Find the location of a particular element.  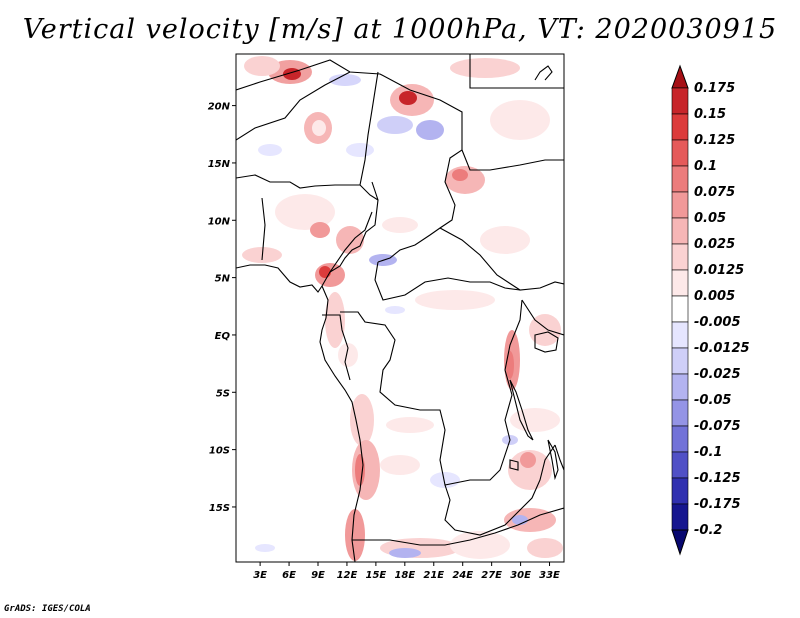

colorbar-top-arrow is located at coordinates (680, 76).